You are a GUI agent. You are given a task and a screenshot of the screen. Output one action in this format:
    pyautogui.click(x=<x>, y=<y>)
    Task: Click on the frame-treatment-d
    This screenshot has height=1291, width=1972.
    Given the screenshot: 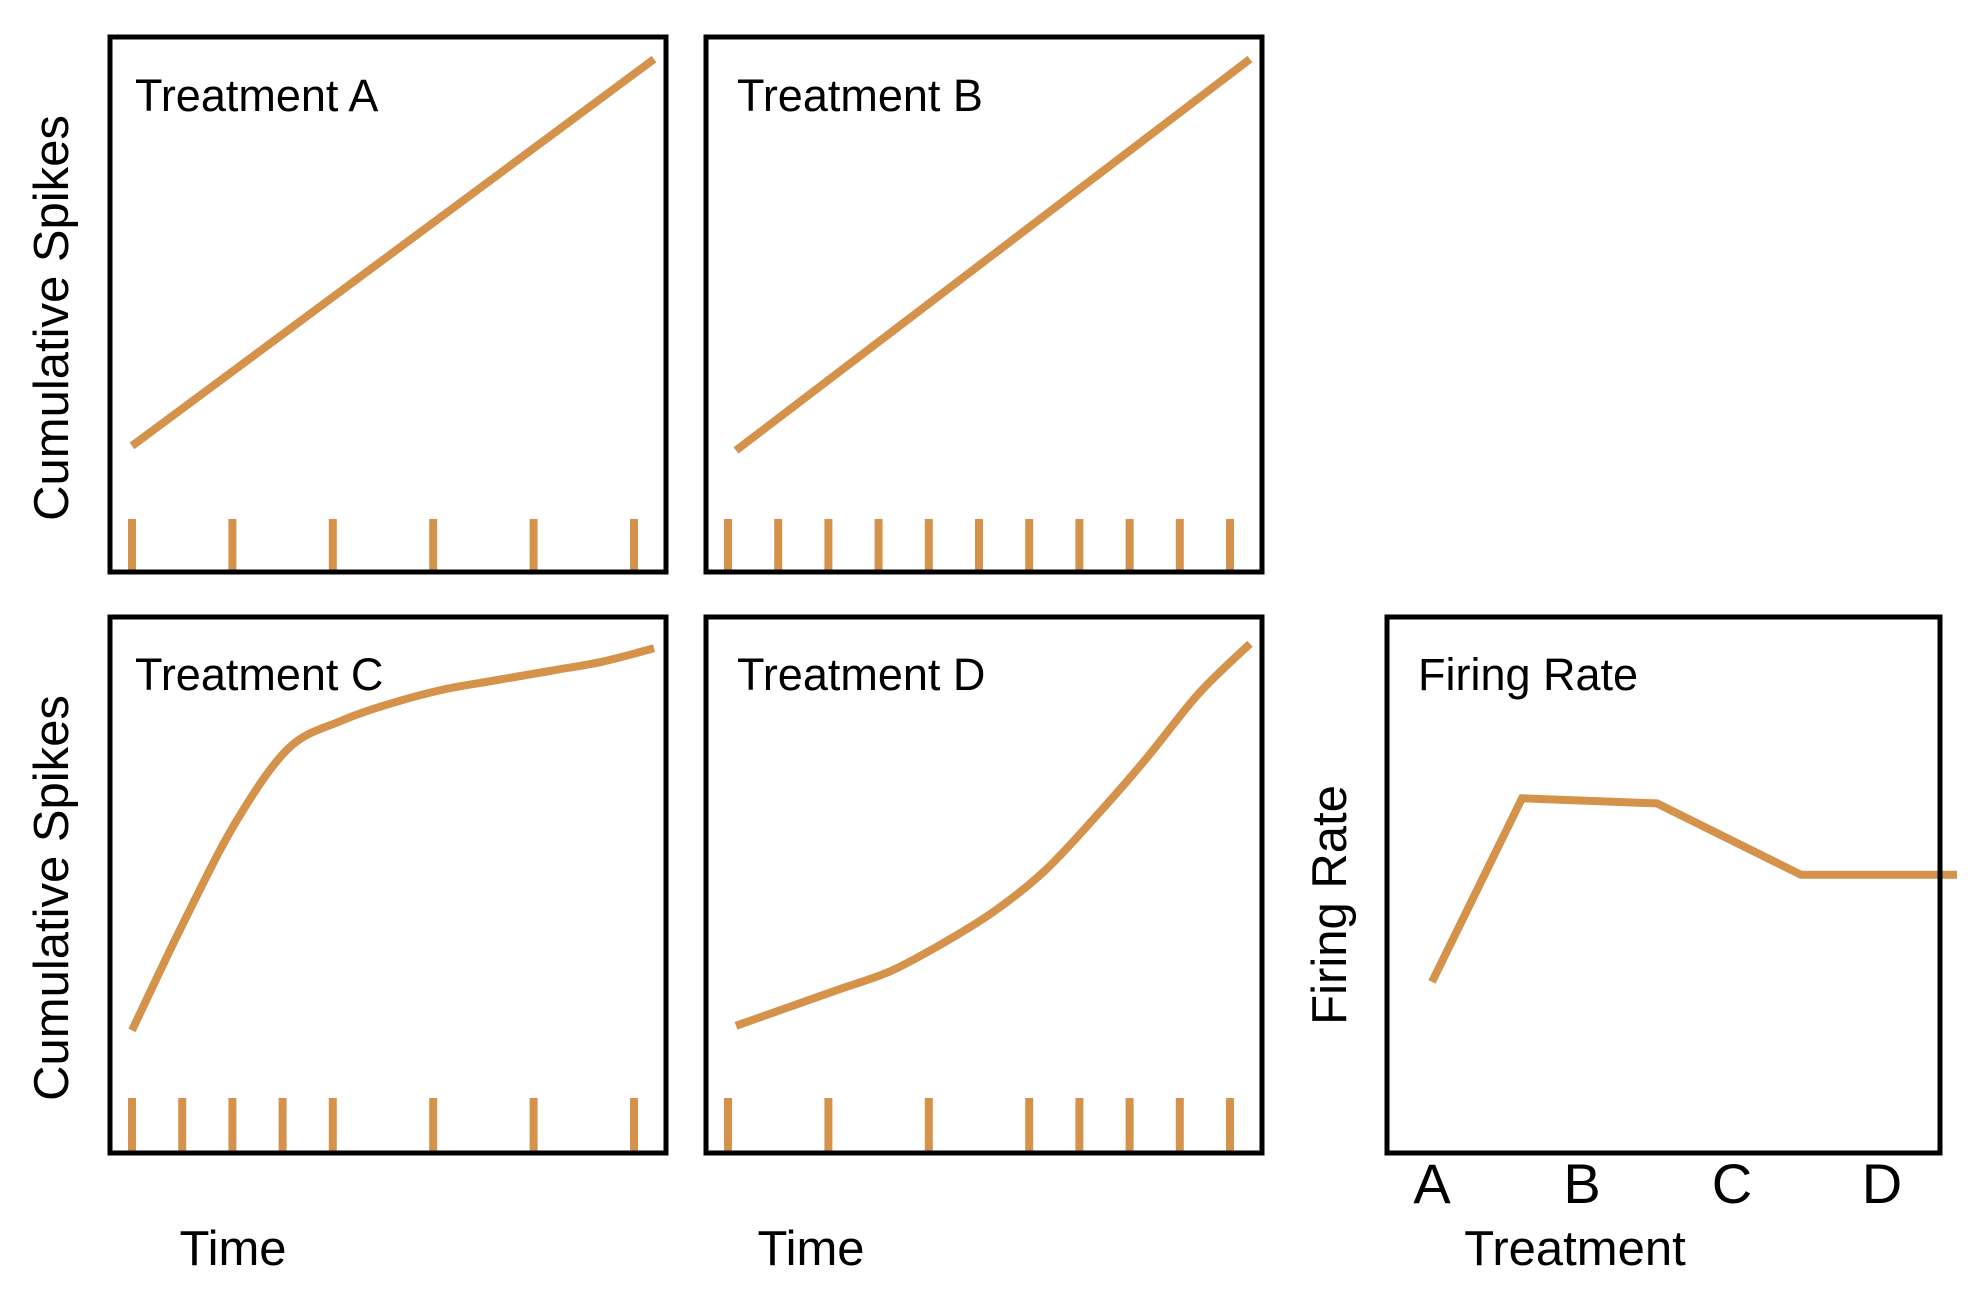 What is the action you would take?
    pyautogui.click(x=984, y=885)
    